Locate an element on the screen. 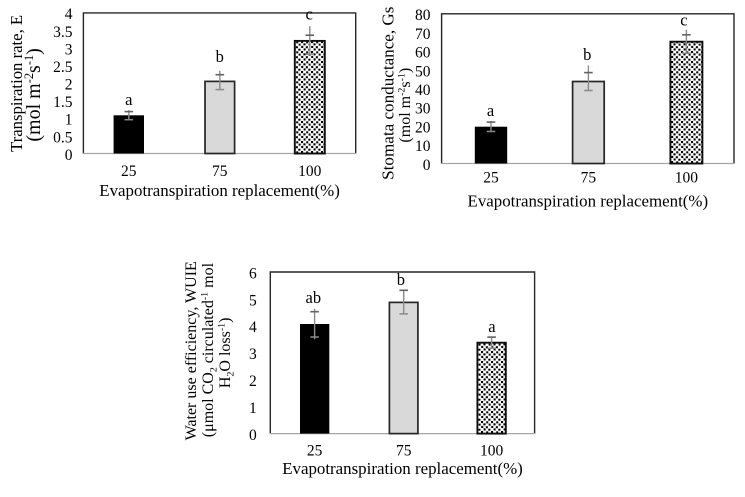  svg-text: ab is located at coordinates (314, 297).